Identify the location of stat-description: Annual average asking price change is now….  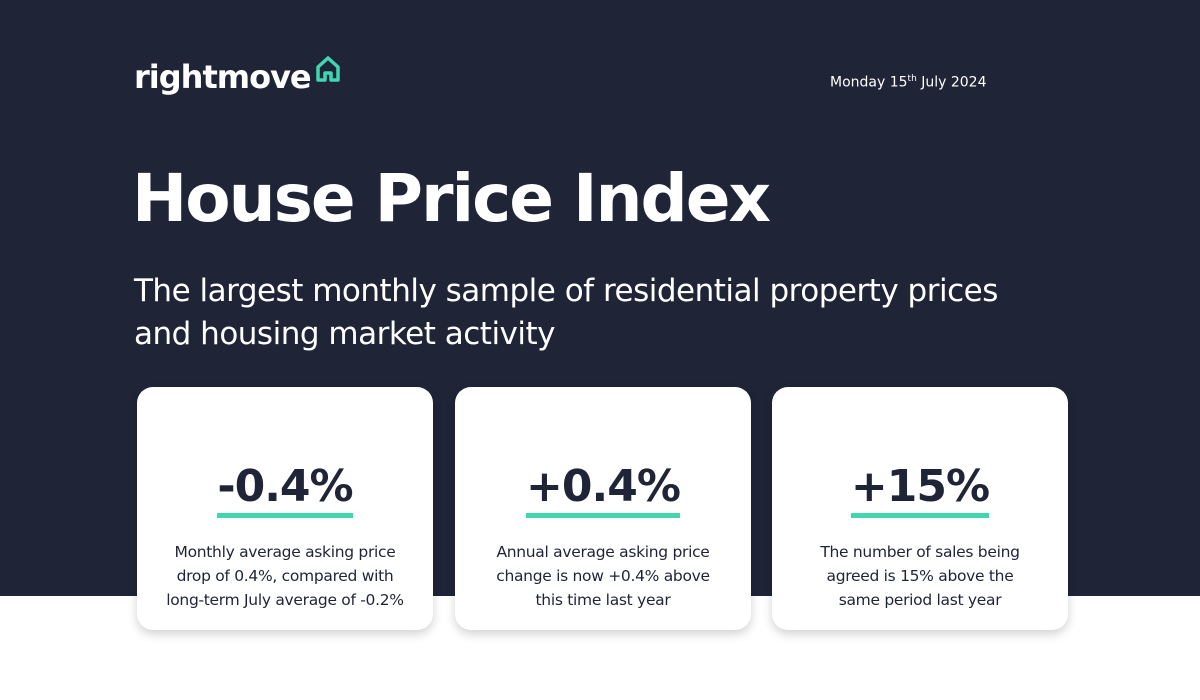
(603, 576).